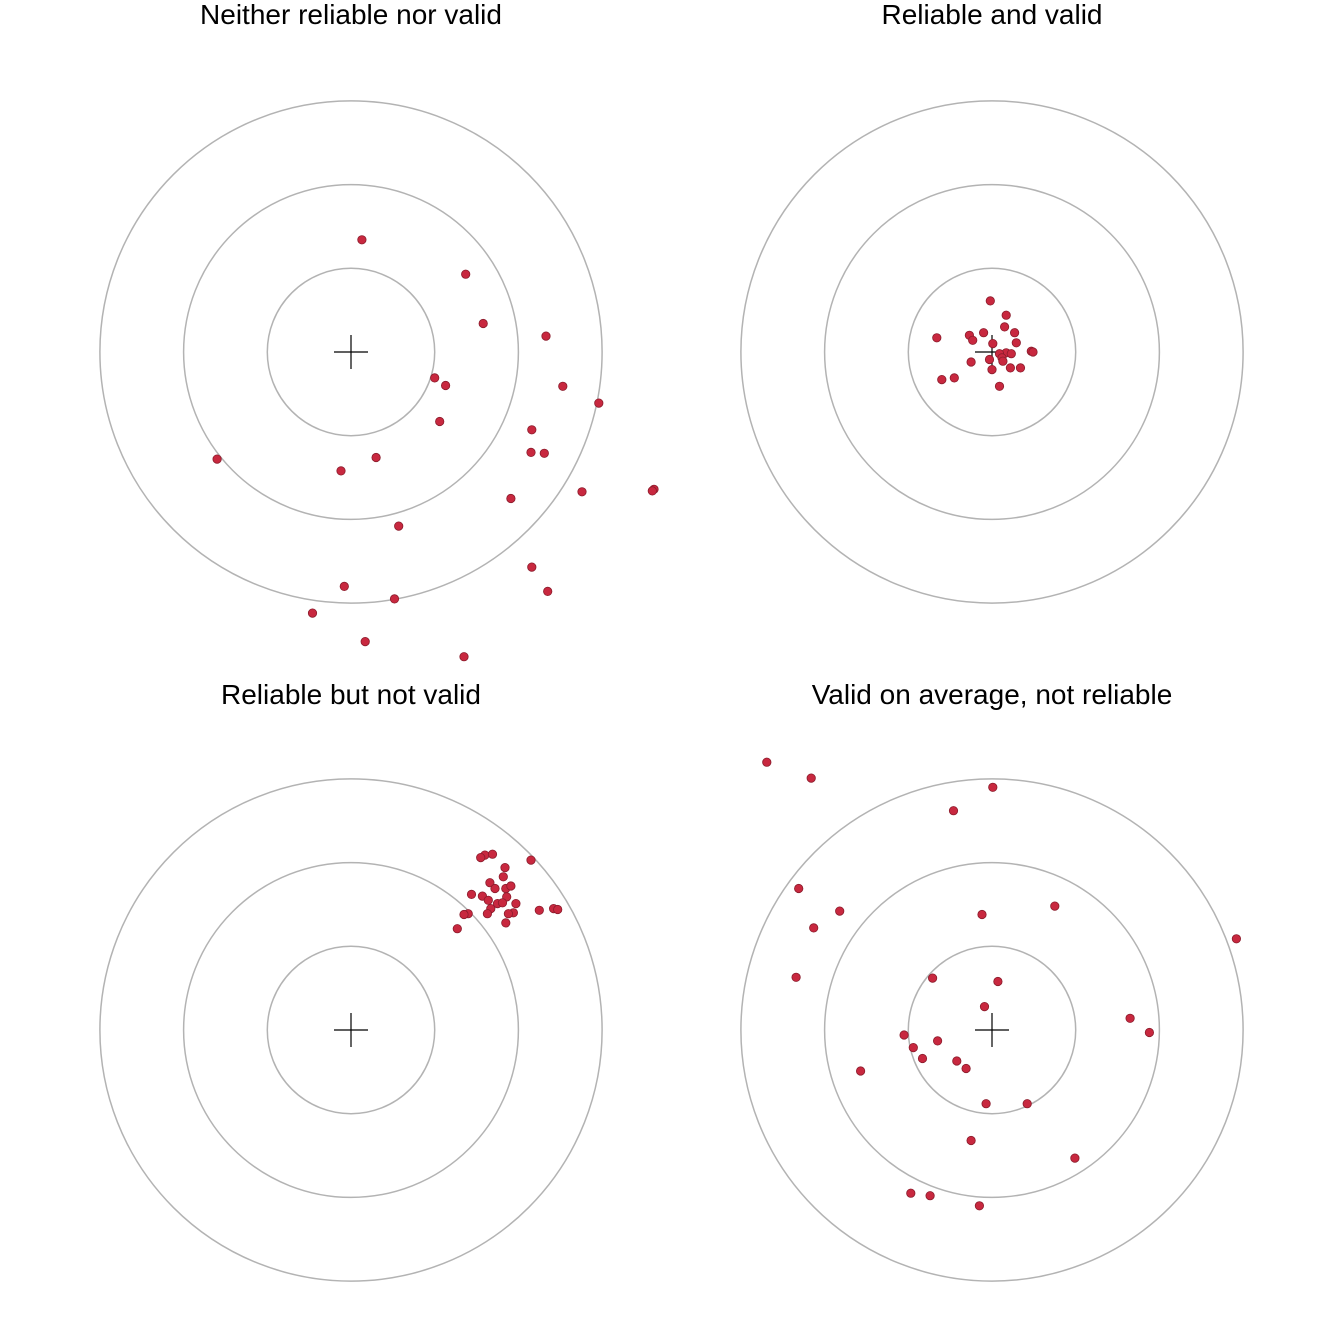  What do you see at coordinates (351, 15) in the screenshot?
I see `panel-title: Neither reliable nor valid` at bounding box center [351, 15].